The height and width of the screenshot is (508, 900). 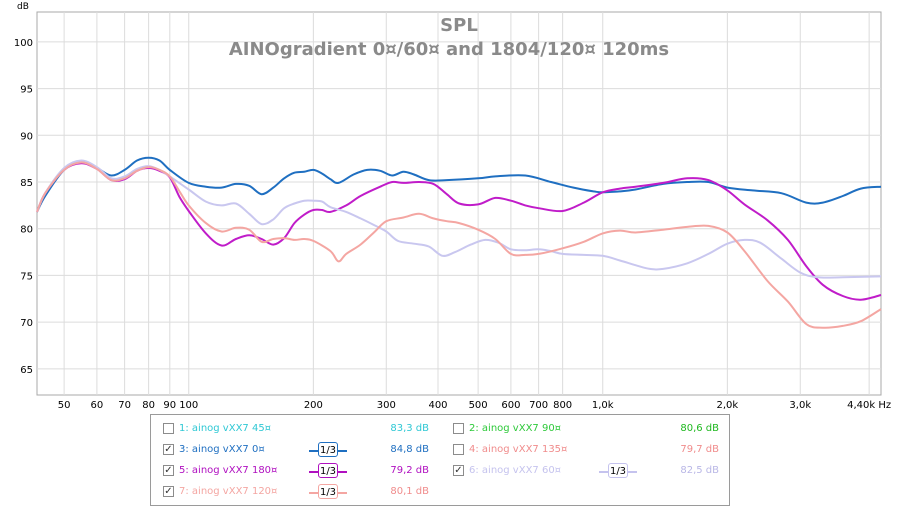 What do you see at coordinates (478, 405) in the screenshot?
I see `x-tick-label: 500` at bounding box center [478, 405].